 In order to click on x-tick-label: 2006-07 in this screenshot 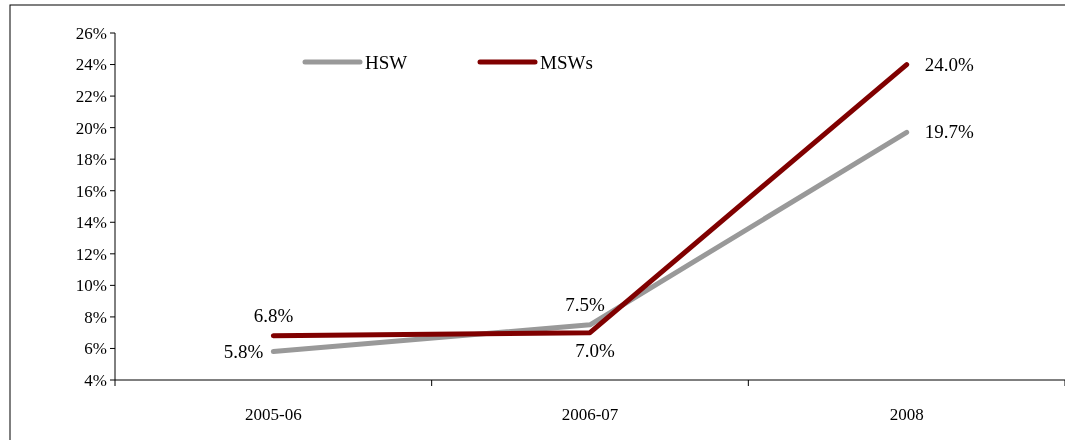, I will do `click(590, 414)`.